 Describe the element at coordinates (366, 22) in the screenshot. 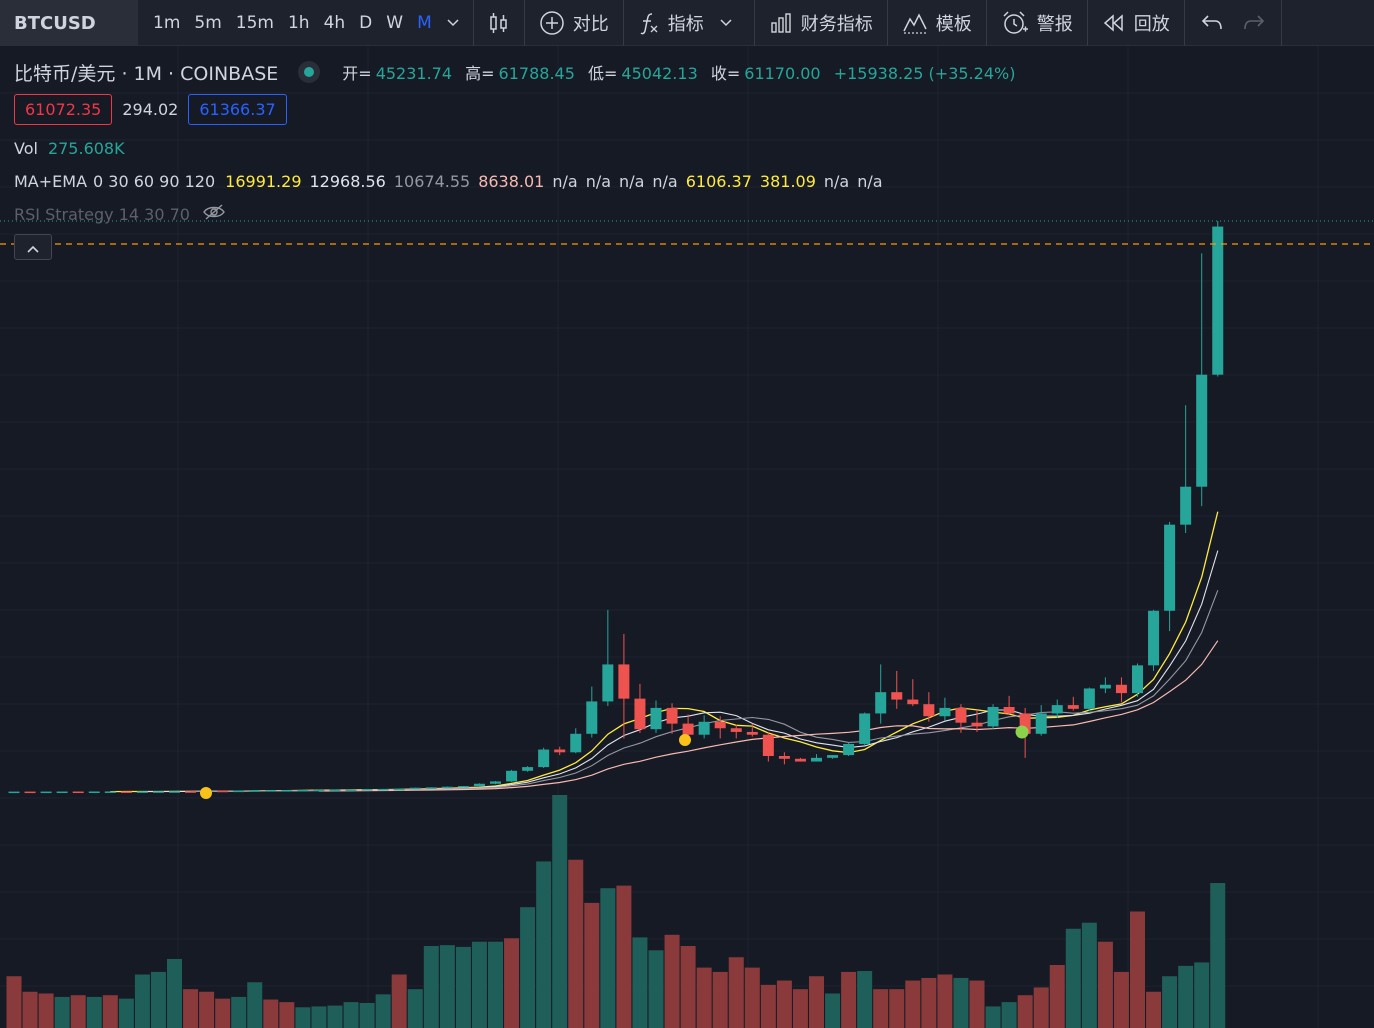

I see `timeframe-d: D` at that location.